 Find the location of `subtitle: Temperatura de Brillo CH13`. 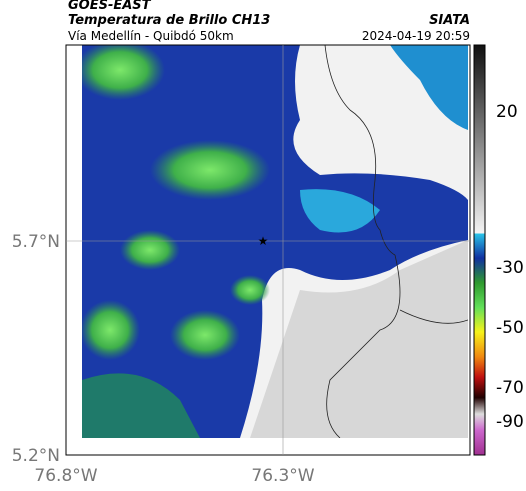

subtitle: Temperatura de Brillo CH13 is located at coordinates (169, 20).